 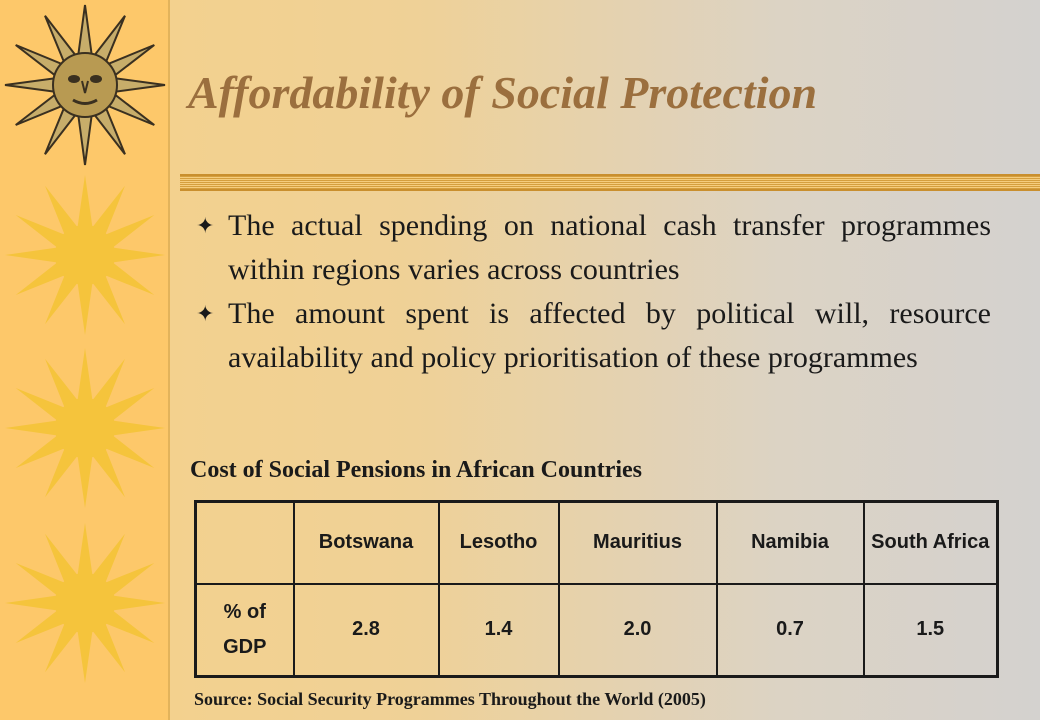 What do you see at coordinates (366, 542) in the screenshot?
I see `column-header: Botswana` at bounding box center [366, 542].